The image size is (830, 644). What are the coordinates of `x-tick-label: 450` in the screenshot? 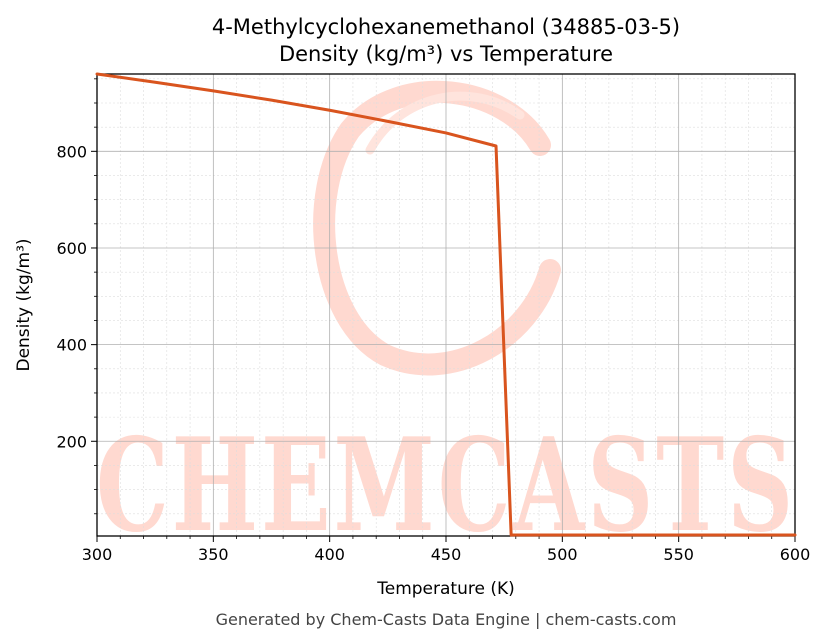 It's located at (446, 554).